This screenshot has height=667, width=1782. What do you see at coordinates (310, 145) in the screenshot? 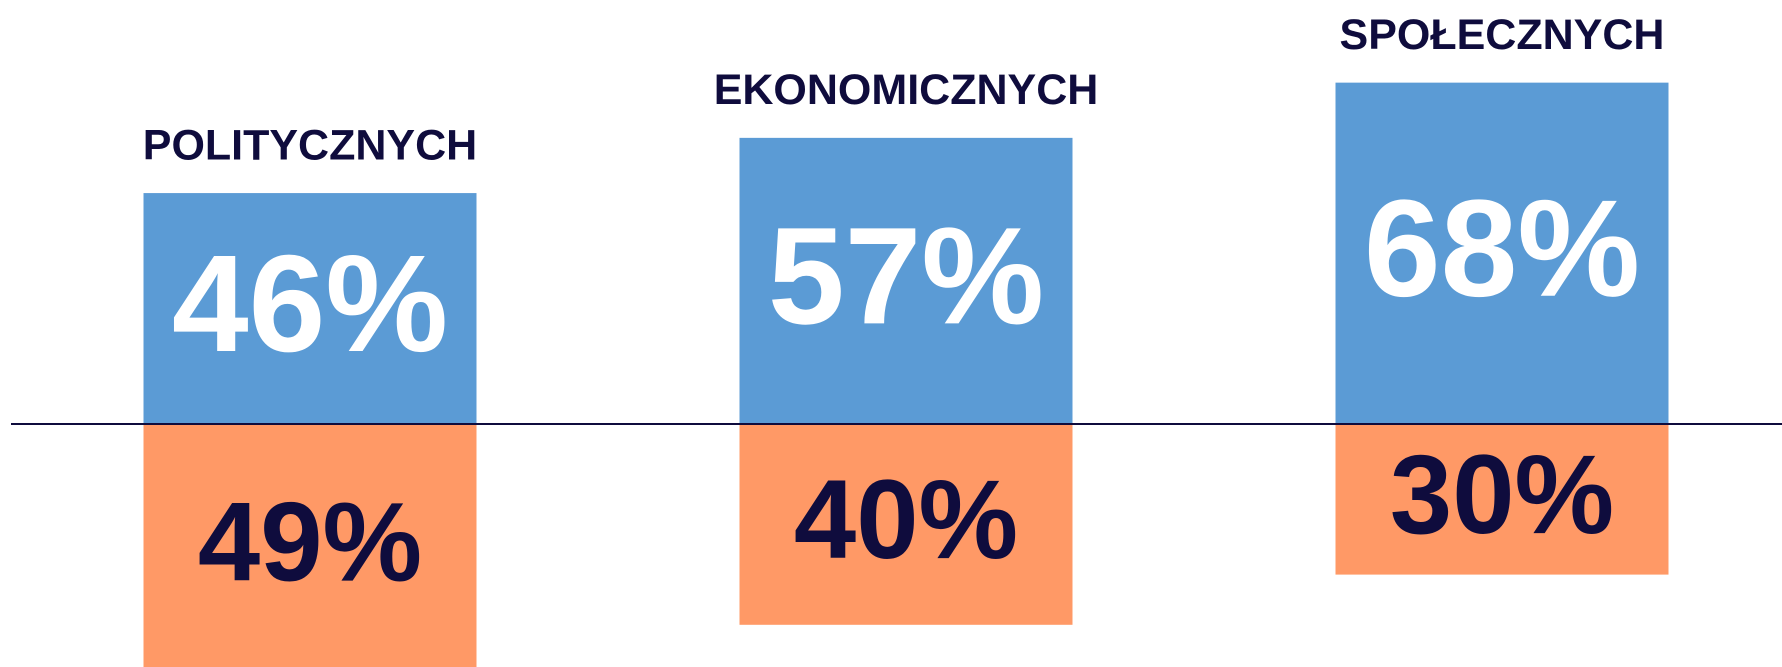
I see `category-label: POLITYCZNYCH` at bounding box center [310, 145].